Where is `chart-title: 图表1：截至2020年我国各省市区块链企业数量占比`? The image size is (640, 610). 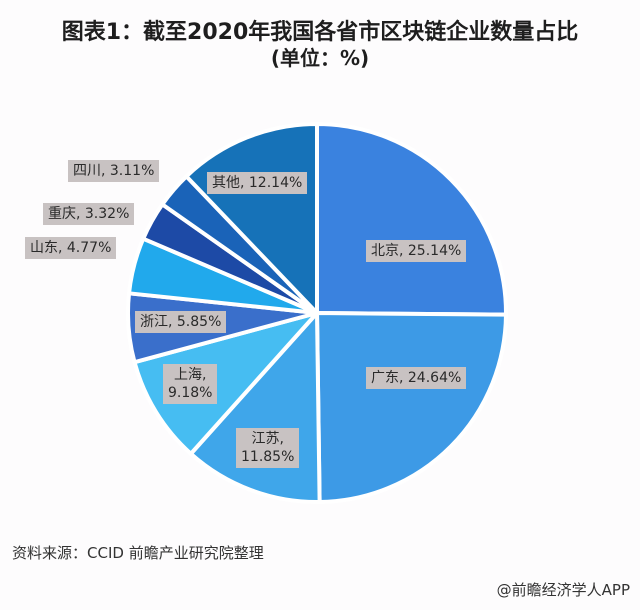 chart-title: 图表1：截至2020年我国各省市区块链企业数量占比 is located at coordinates (320, 32).